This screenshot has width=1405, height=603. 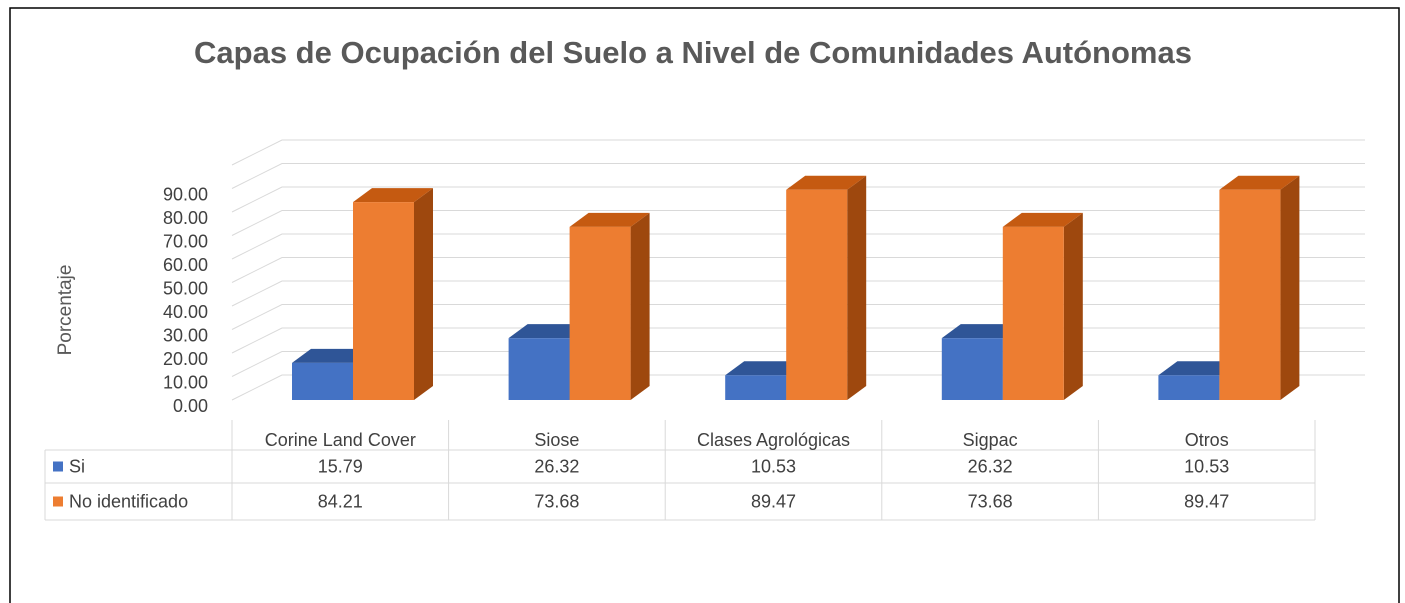 What do you see at coordinates (185, 359) in the screenshot?
I see `y-tick-label: 20.00` at bounding box center [185, 359].